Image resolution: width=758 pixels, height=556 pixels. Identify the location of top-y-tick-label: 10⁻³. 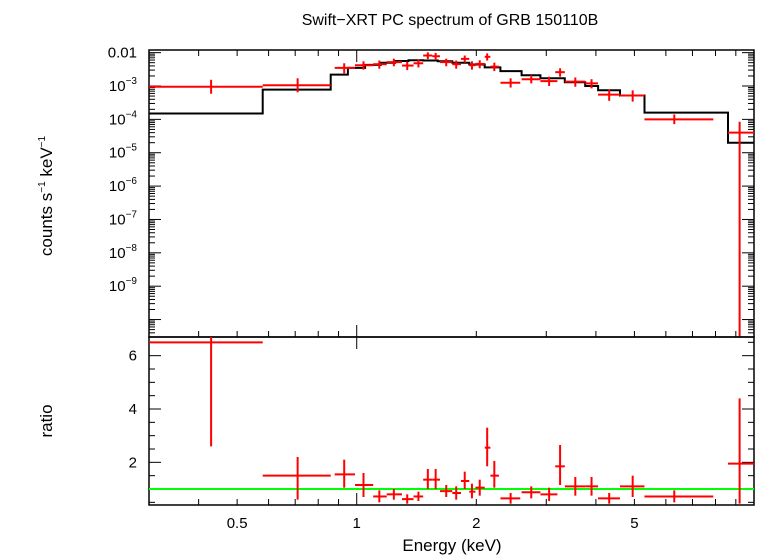
(123, 85).